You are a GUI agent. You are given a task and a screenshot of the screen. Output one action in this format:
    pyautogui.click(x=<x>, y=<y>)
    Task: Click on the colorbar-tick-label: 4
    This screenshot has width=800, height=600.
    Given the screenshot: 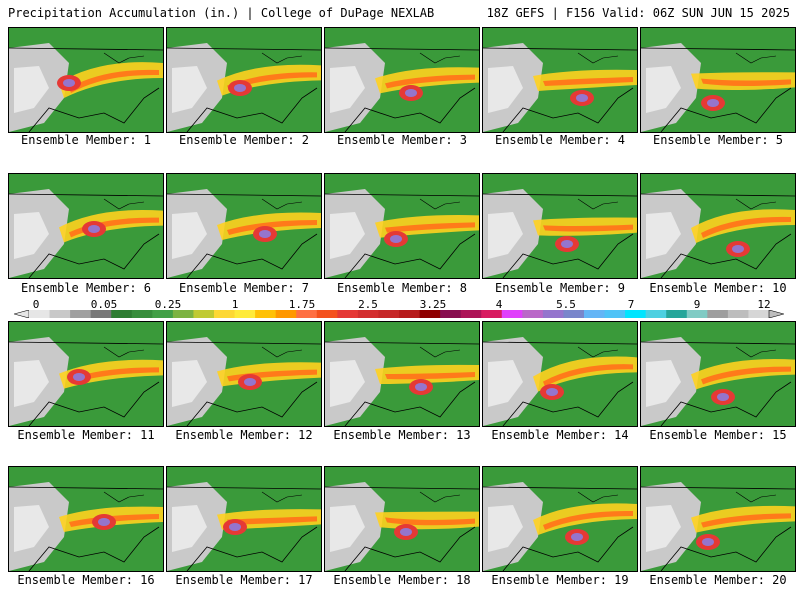 What is the action you would take?
    pyautogui.click(x=499, y=304)
    